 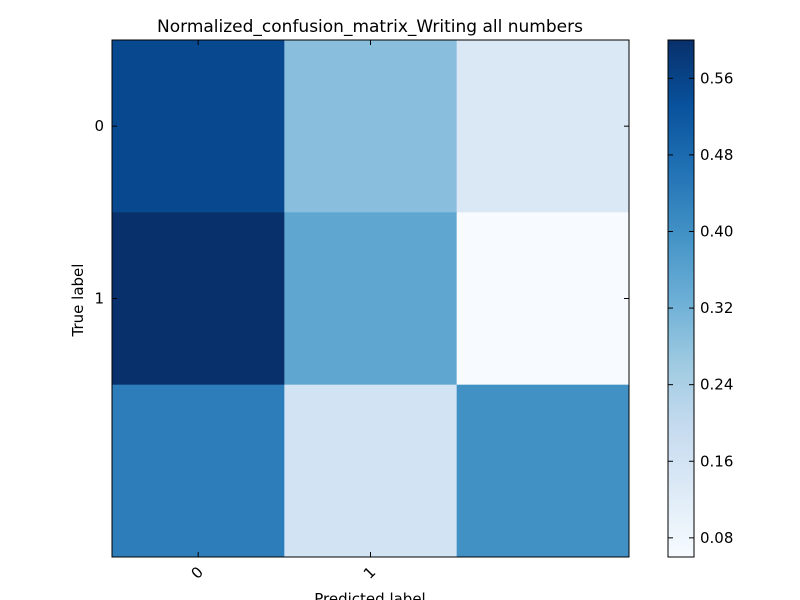 I want to click on x-tick-label: 1, so click(x=369, y=572).